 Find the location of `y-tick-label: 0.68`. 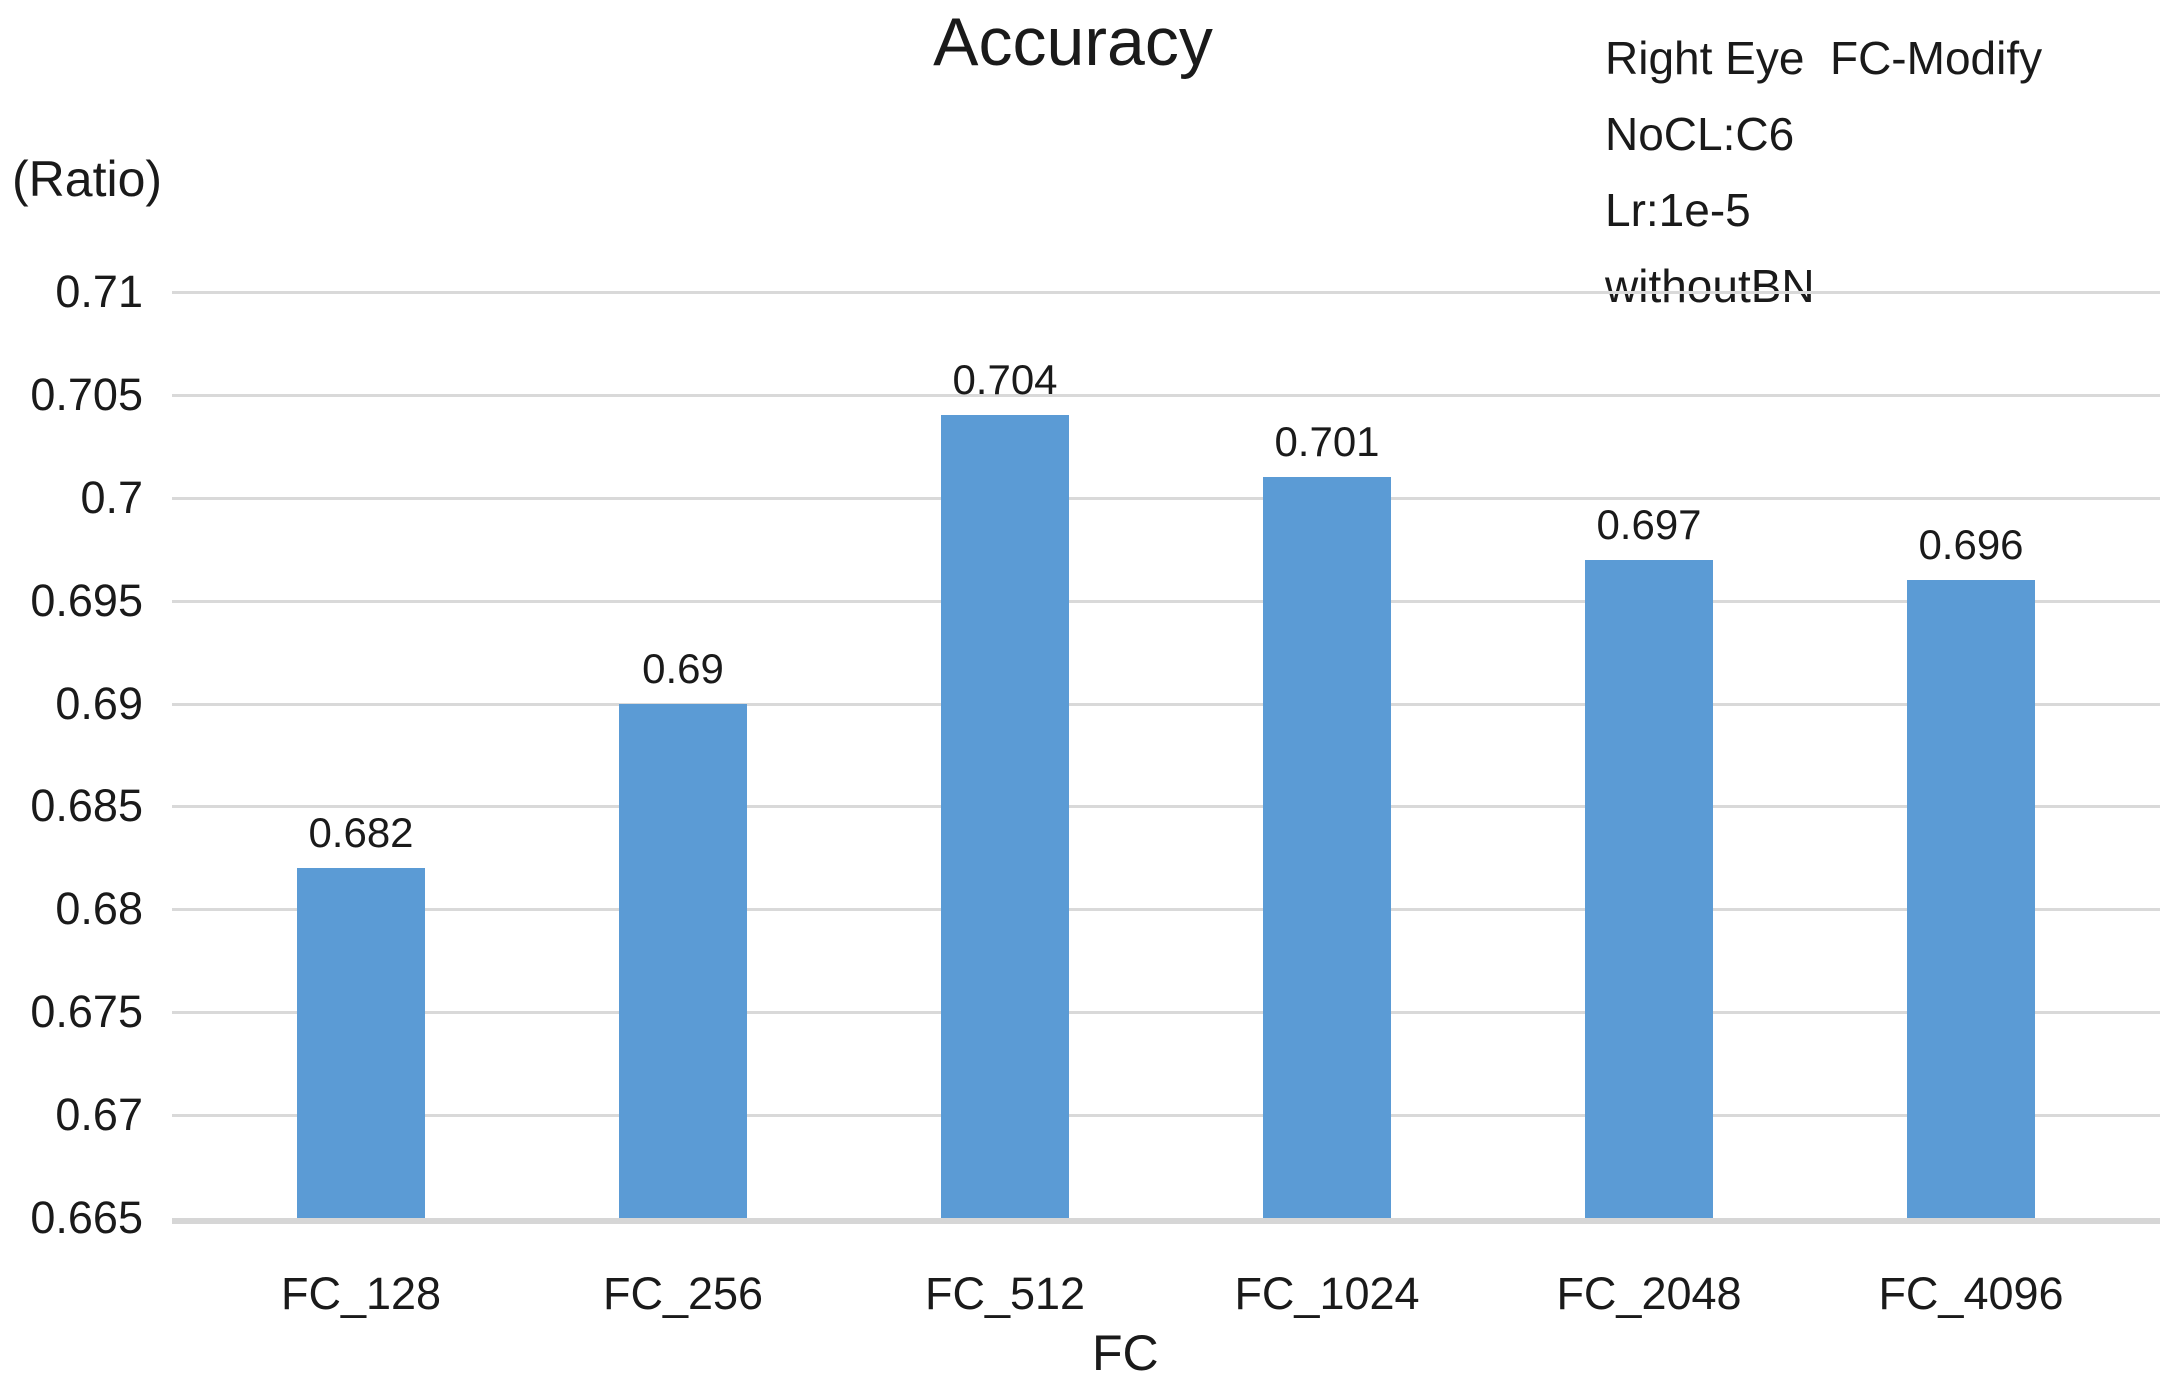

y-tick-label: 0.68 is located at coordinates (99, 908).